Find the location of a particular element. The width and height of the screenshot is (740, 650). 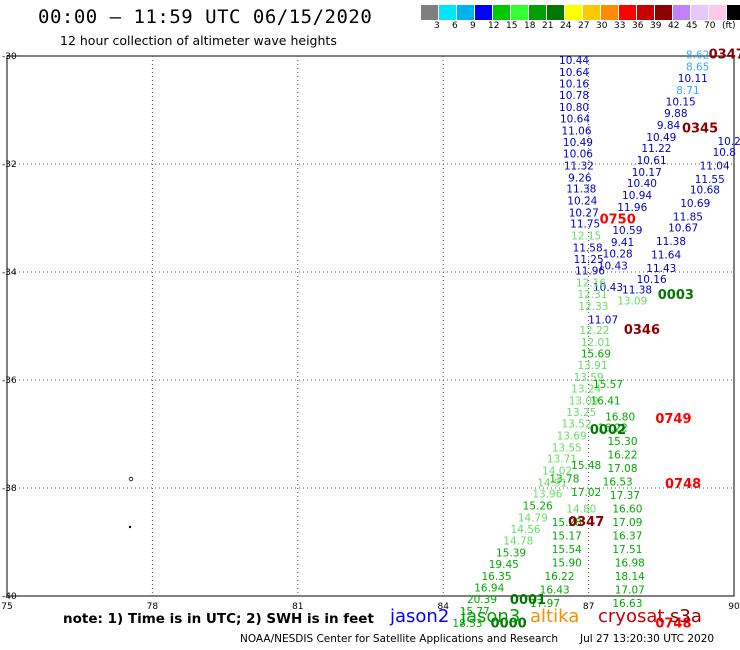

legend-label: 9 is located at coordinates (473, 26).